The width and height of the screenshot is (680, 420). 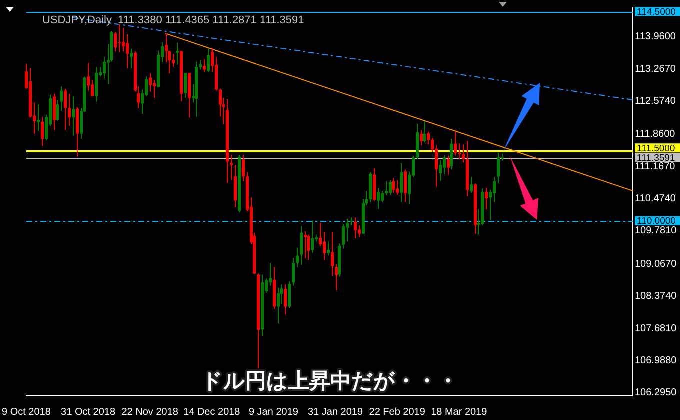 What do you see at coordinates (656, 148) in the screenshot?
I see `ref-line-label: 111.5000` at bounding box center [656, 148].